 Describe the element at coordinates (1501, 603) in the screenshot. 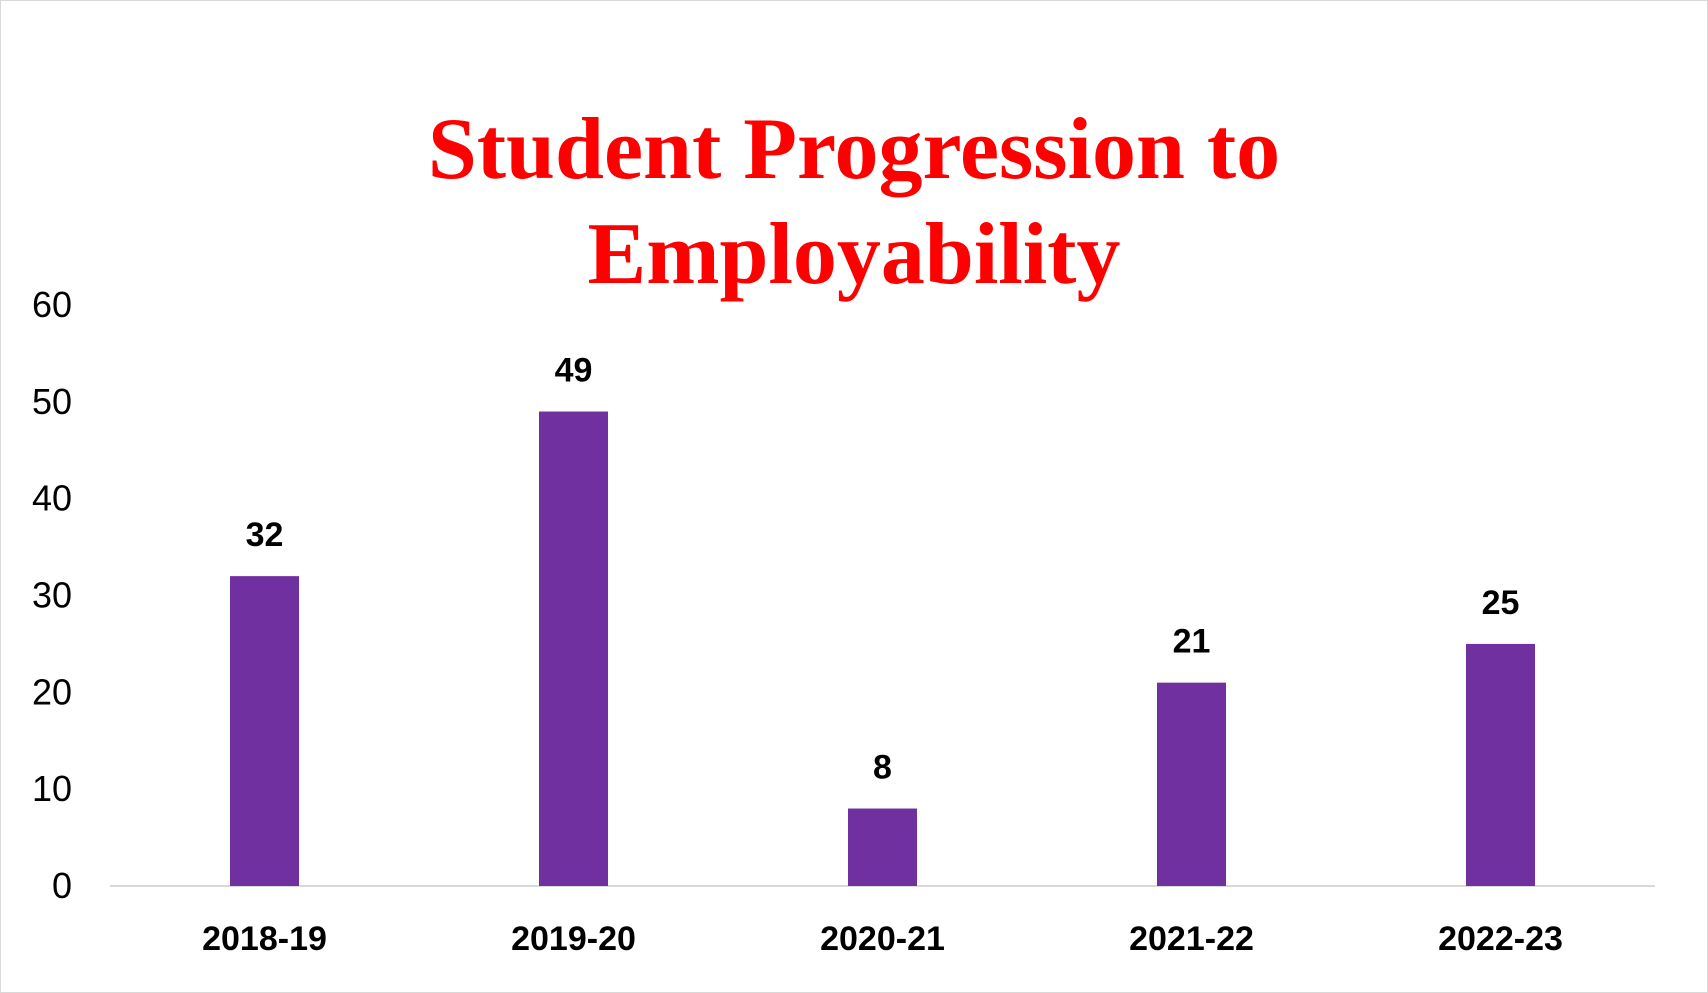

I see `data-label: 25` at that location.